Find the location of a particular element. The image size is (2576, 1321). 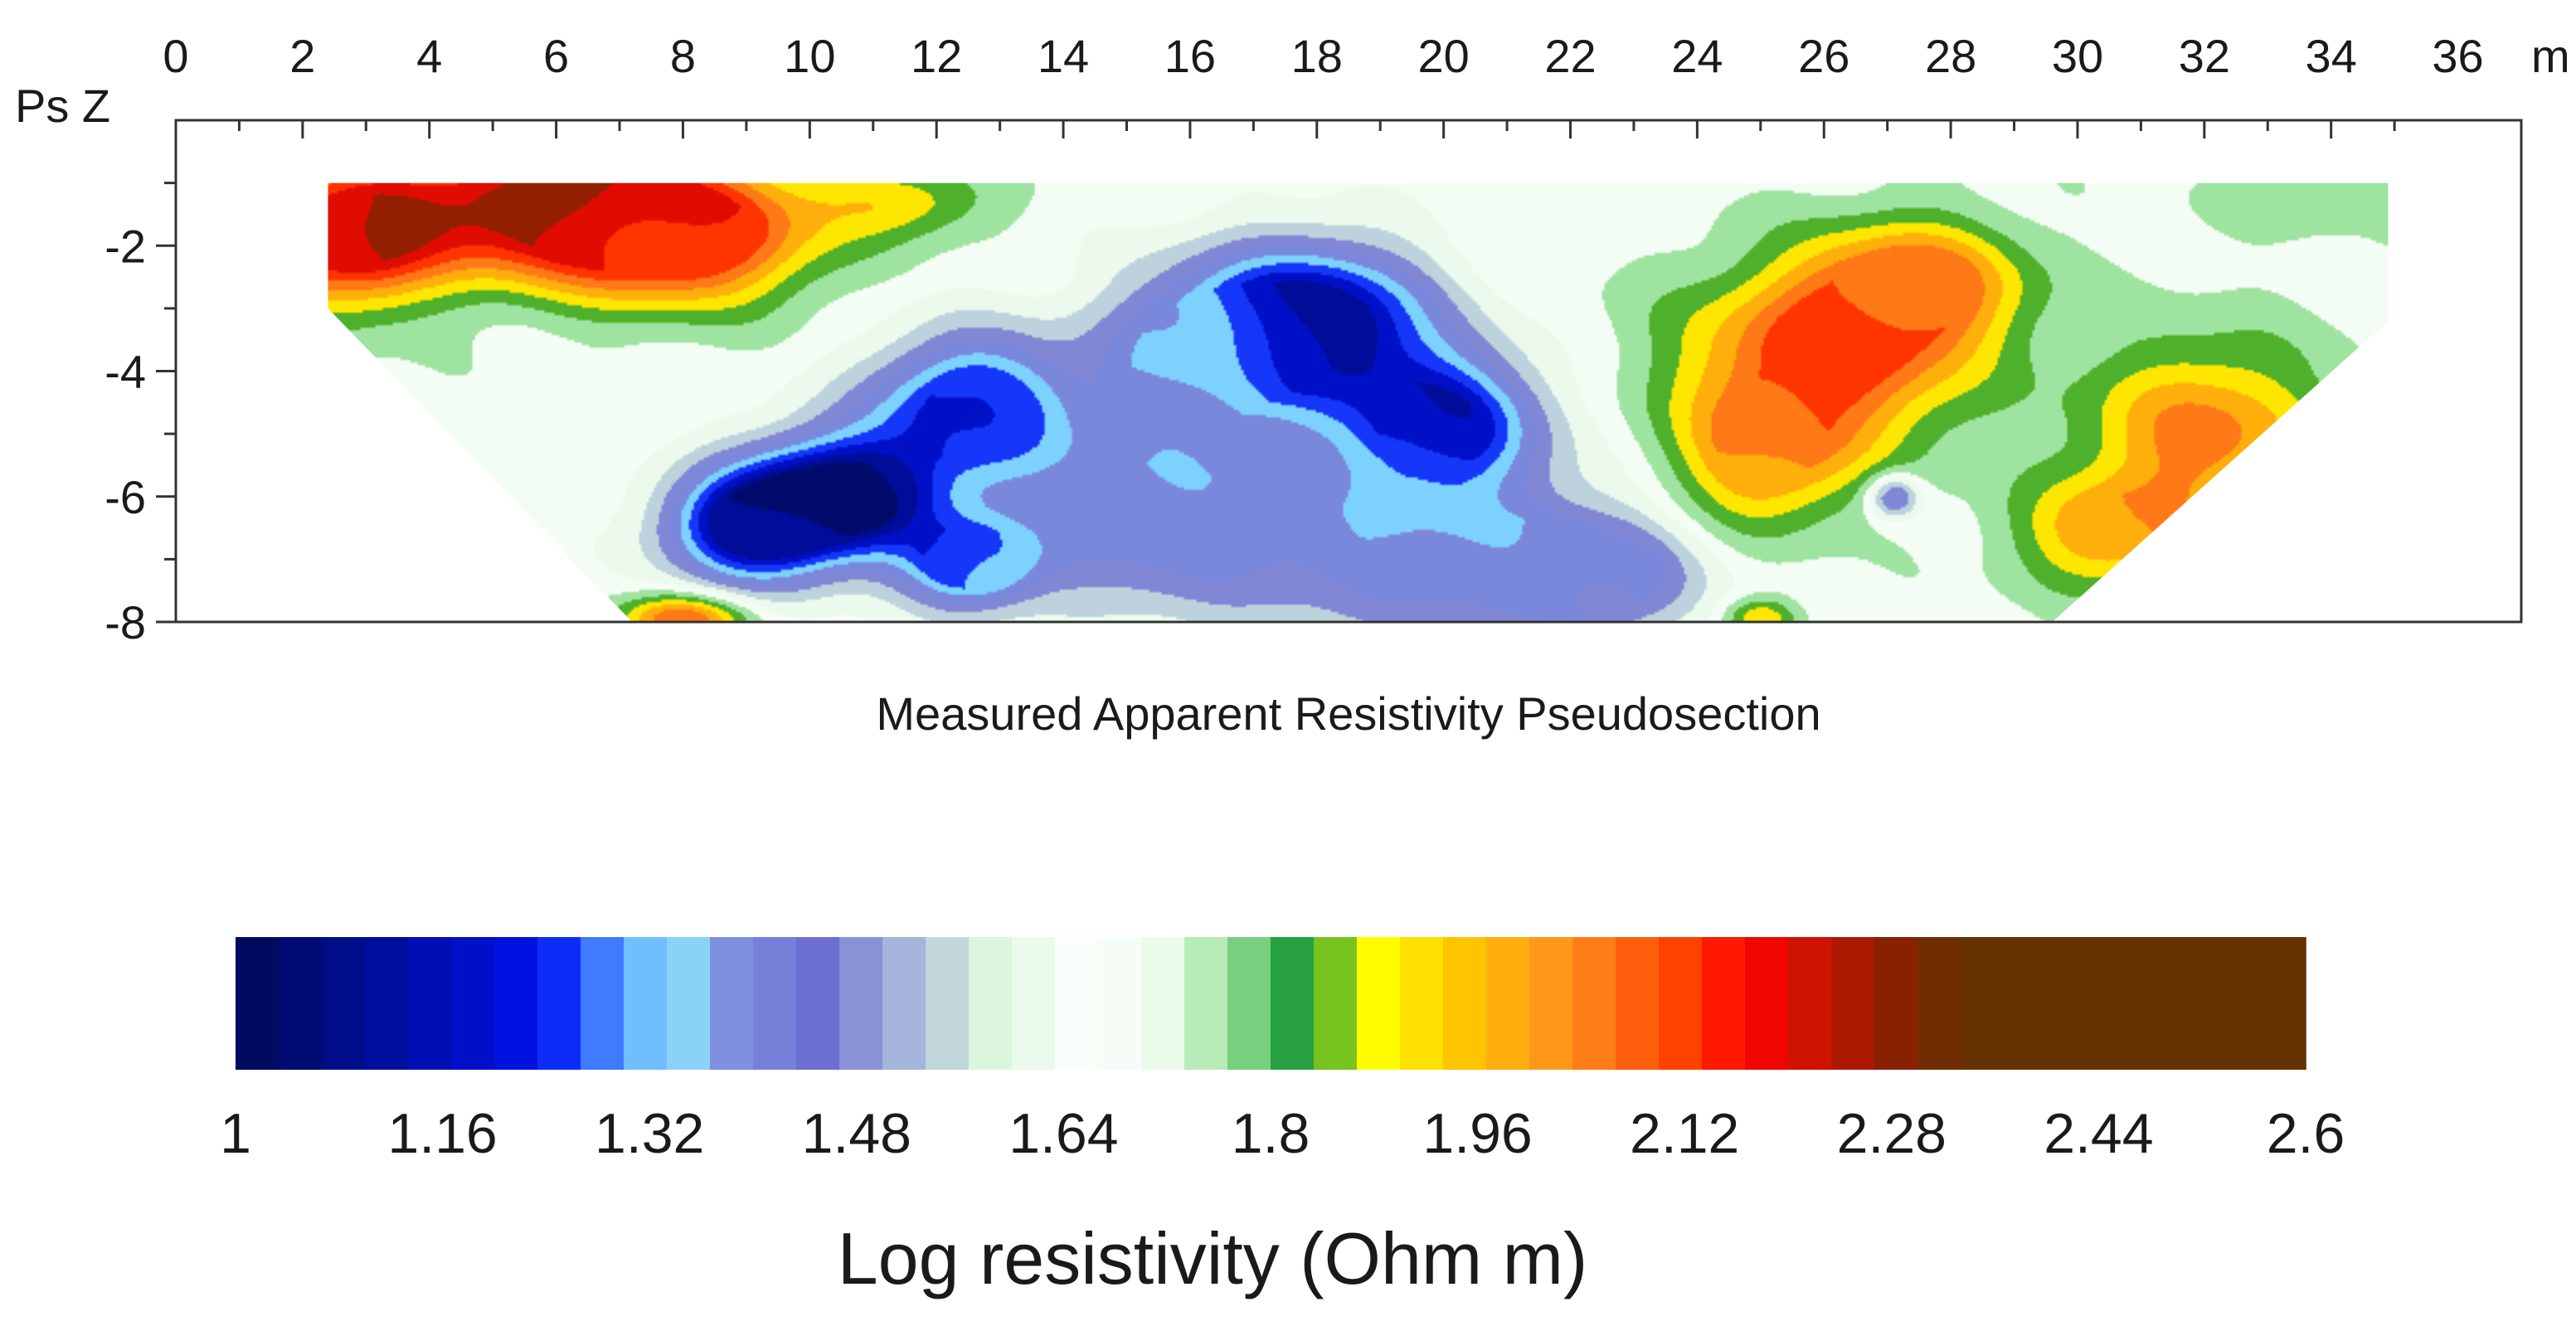

x-axis-unit: m is located at coordinates (2550, 56).